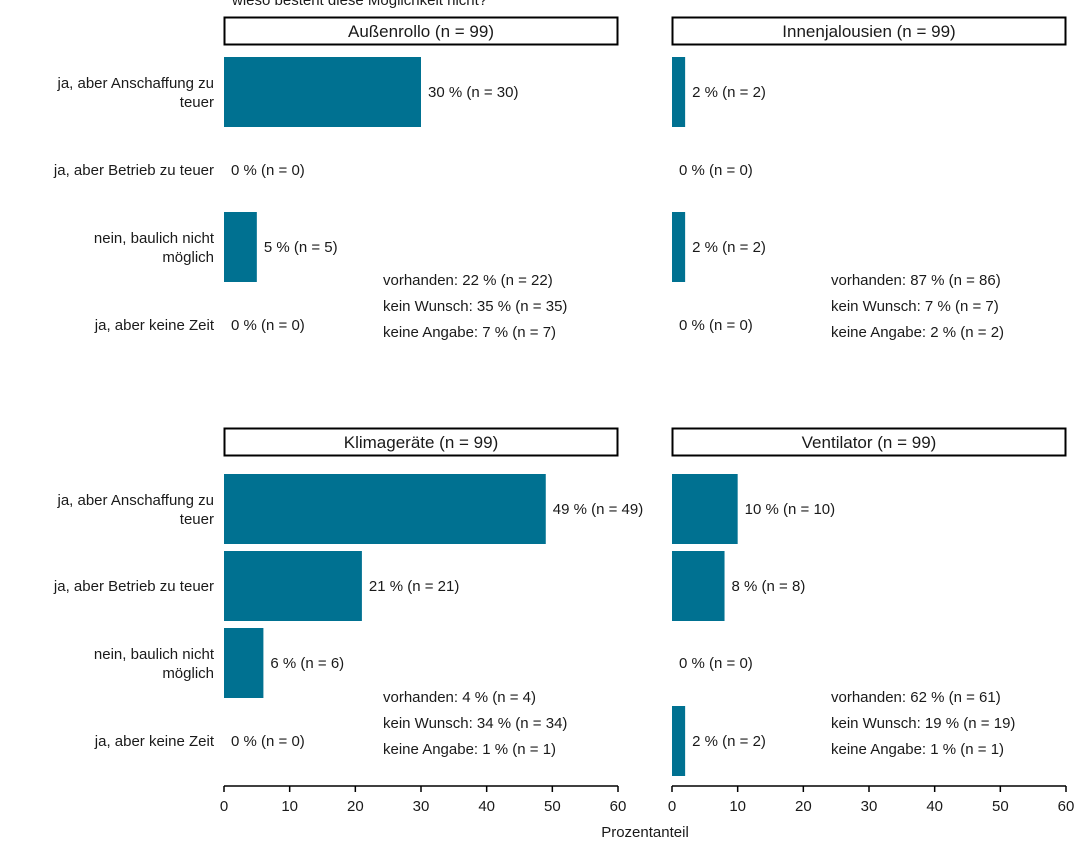 The image size is (1074, 841). Describe the element at coordinates (915, 306) in the screenshot. I see `panel-note: kein Wunsch: 7 % (n = 7)` at that location.